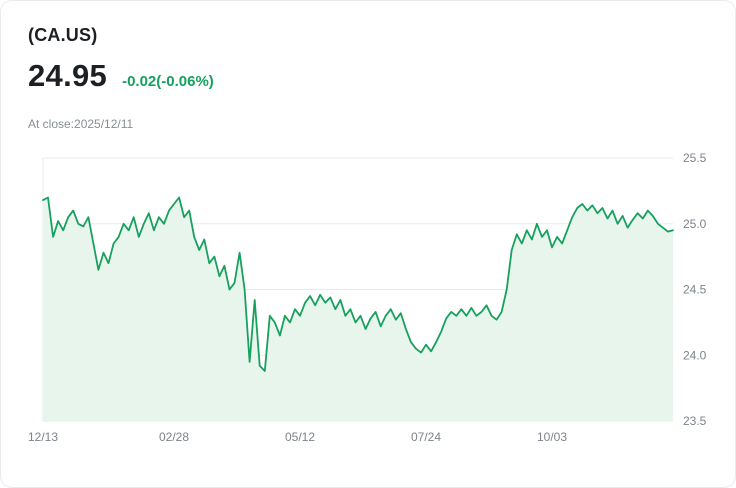 The image size is (736, 488). What do you see at coordinates (695, 224) in the screenshot?
I see `y-axis-label: 25.0` at bounding box center [695, 224].